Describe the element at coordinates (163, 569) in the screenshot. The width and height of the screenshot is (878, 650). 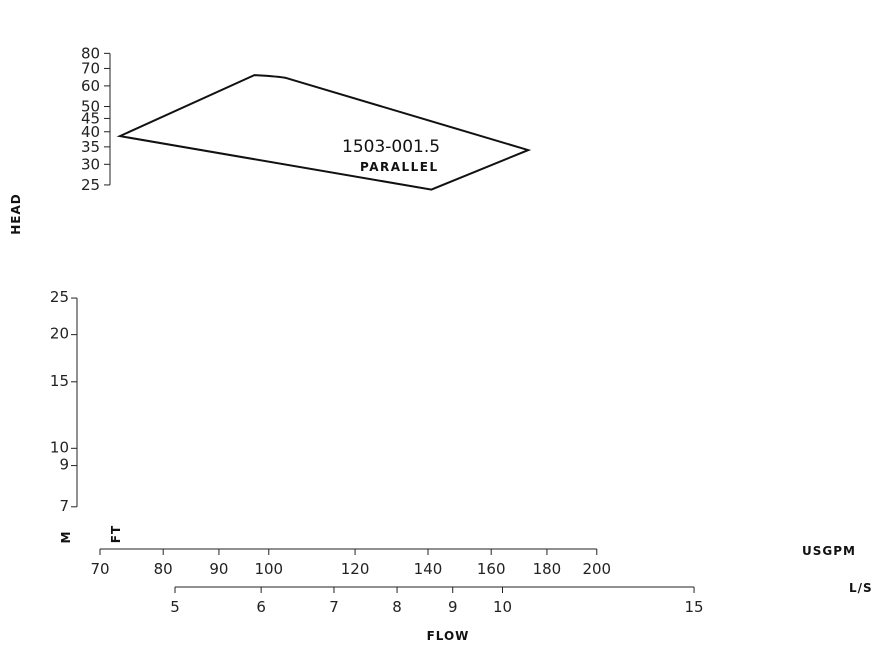
I see `x-tick-usgpm-label: 80` at that location.